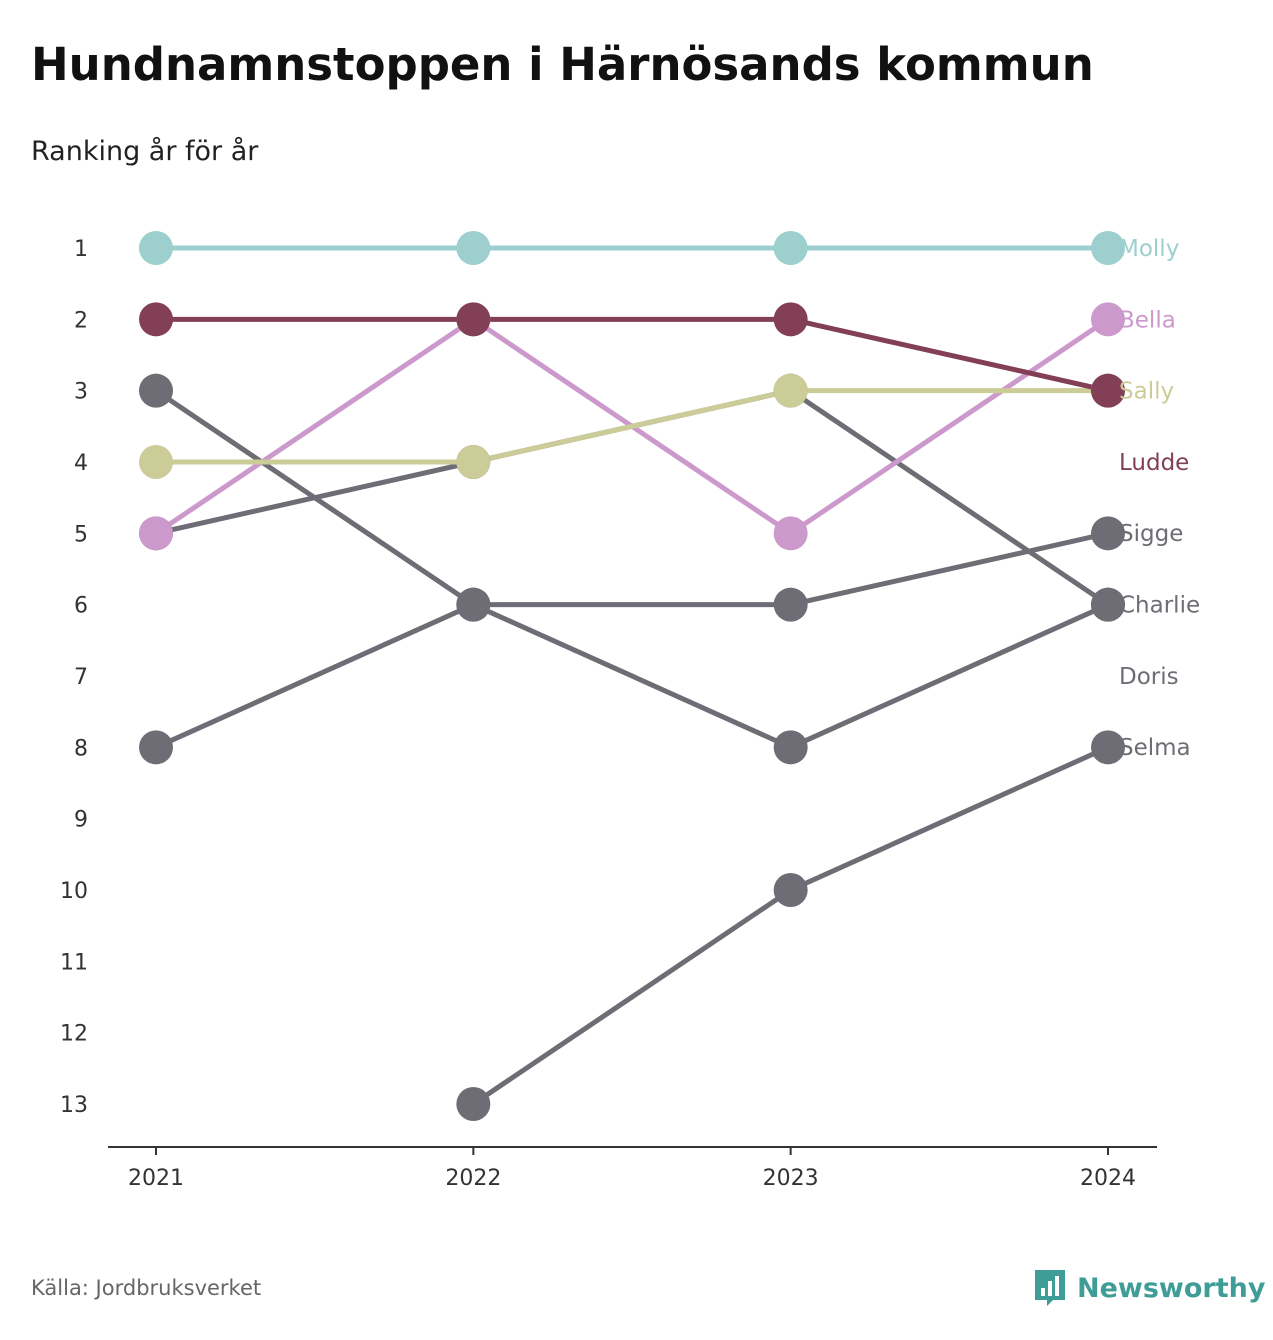  Describe the element at coordinates (473, 604) in the screenshot. I see `point-charlie-2022` at that location.